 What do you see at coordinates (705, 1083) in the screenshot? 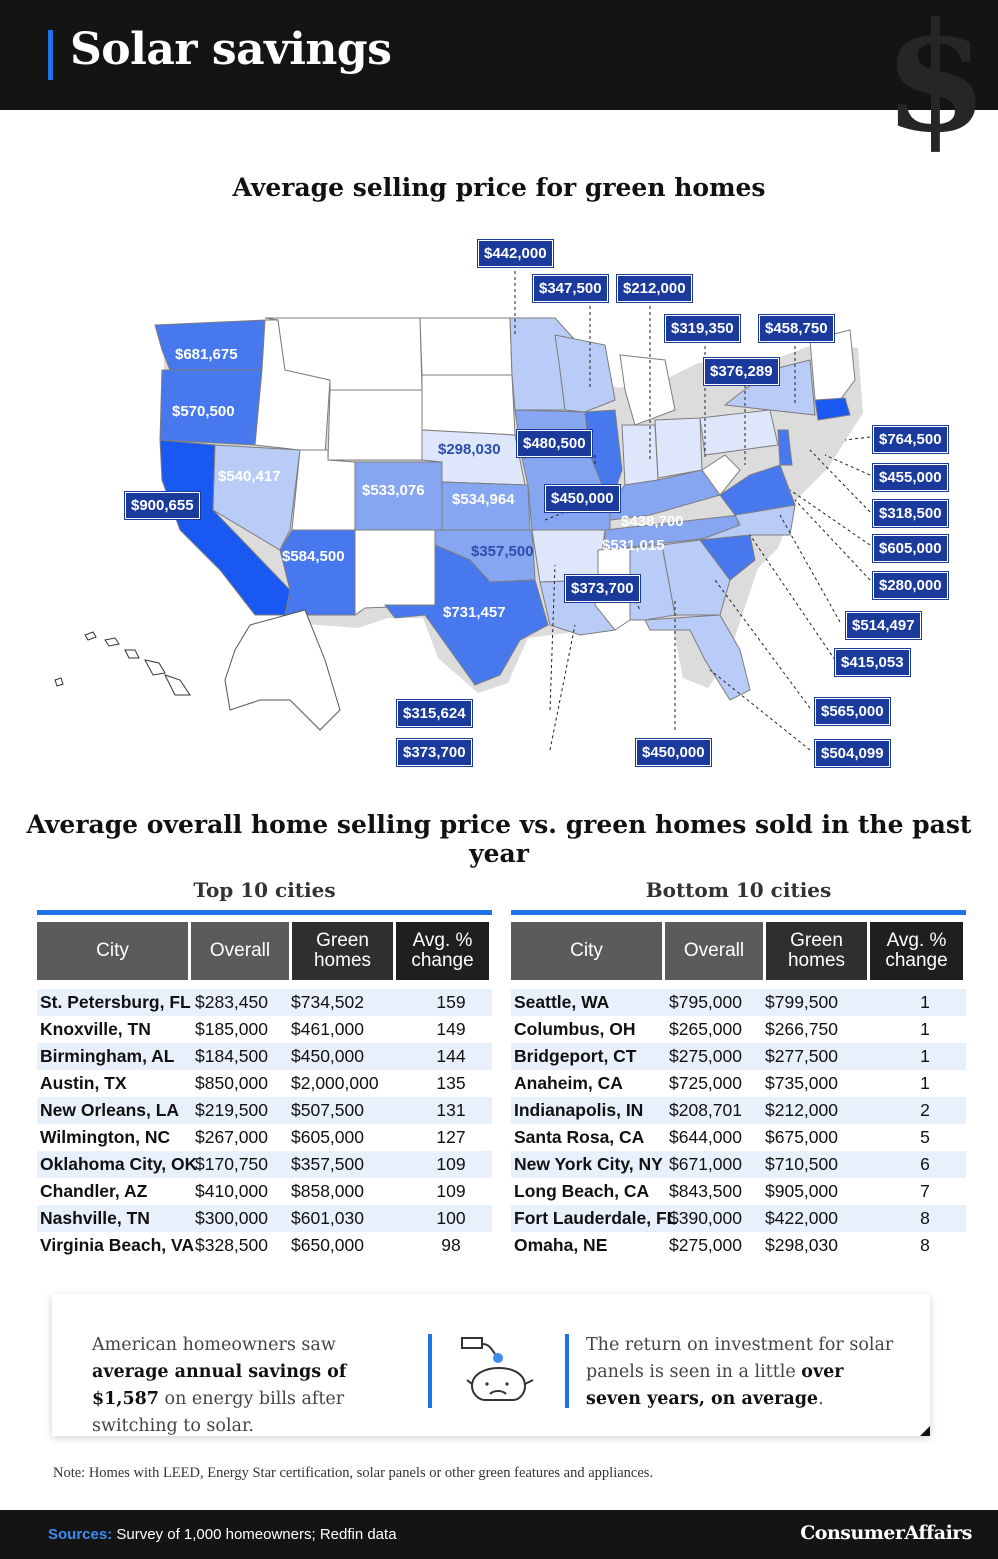
I see `cell-overall: $725,000` at bounding box center [705, 1083].